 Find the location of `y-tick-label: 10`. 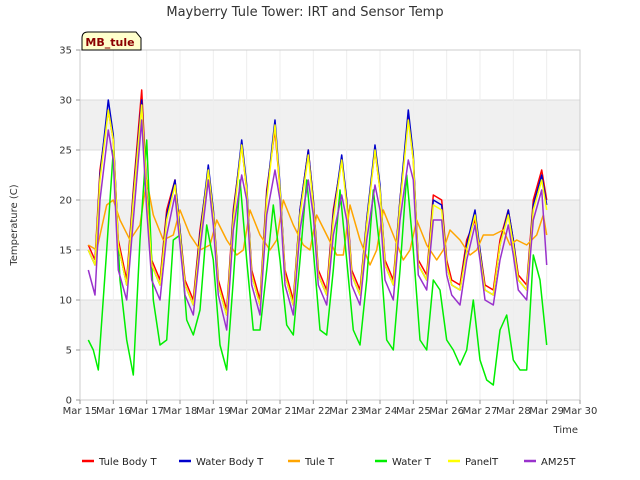

y-tick-label: 10 is located at coordinates (65, 301).